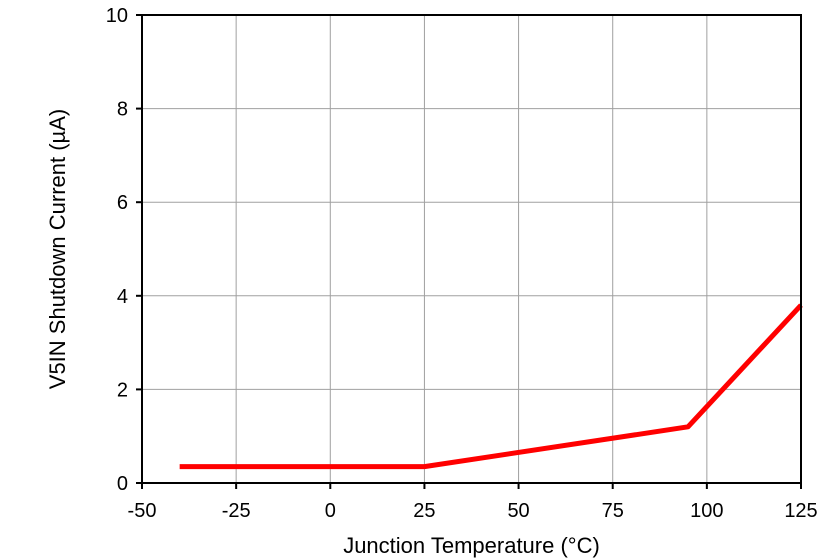 The height and width of the screenshot is (559, 839). What do you see at coordinates (122, 203) in the screenshot?
I see `y-tick-label: 6` at bounding box center [122, 203].